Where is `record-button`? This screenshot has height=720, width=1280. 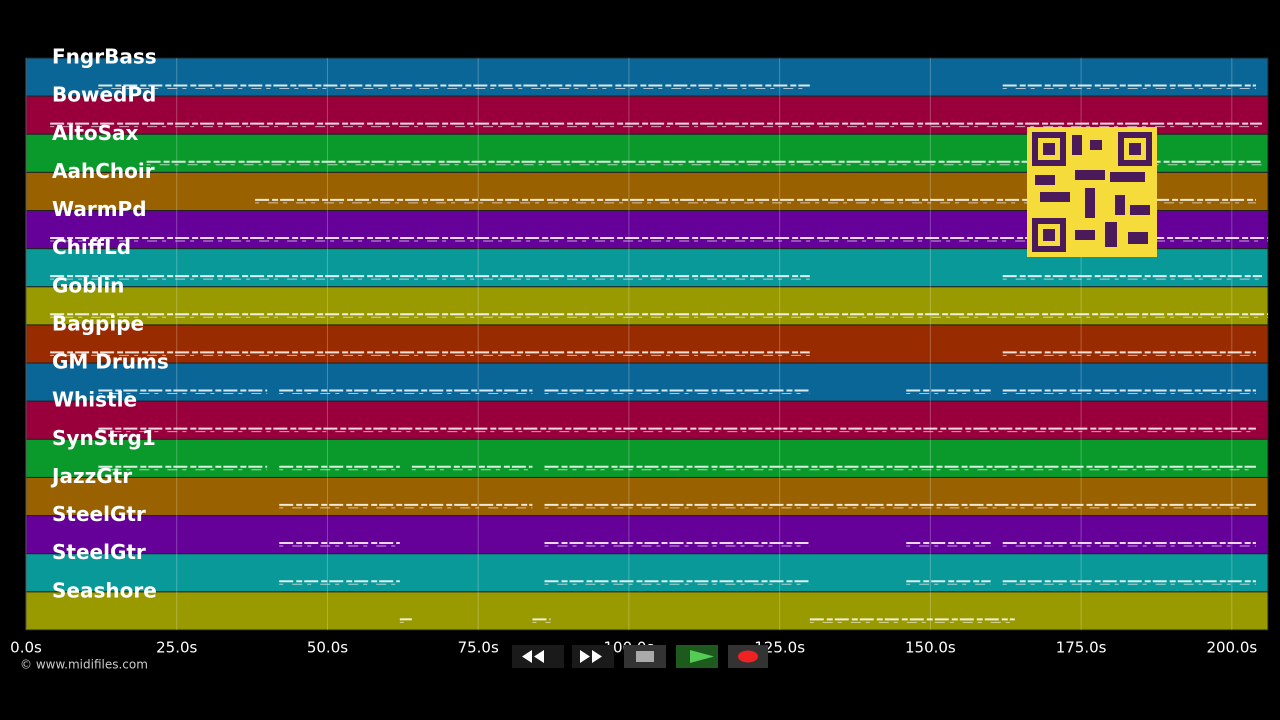 record-button is located at coordinates (748, 656).